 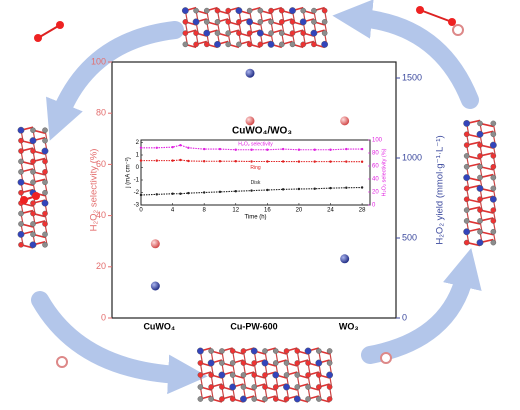 I want to click on x-tick-label: CuWO₄, so click(x=159, y=326).